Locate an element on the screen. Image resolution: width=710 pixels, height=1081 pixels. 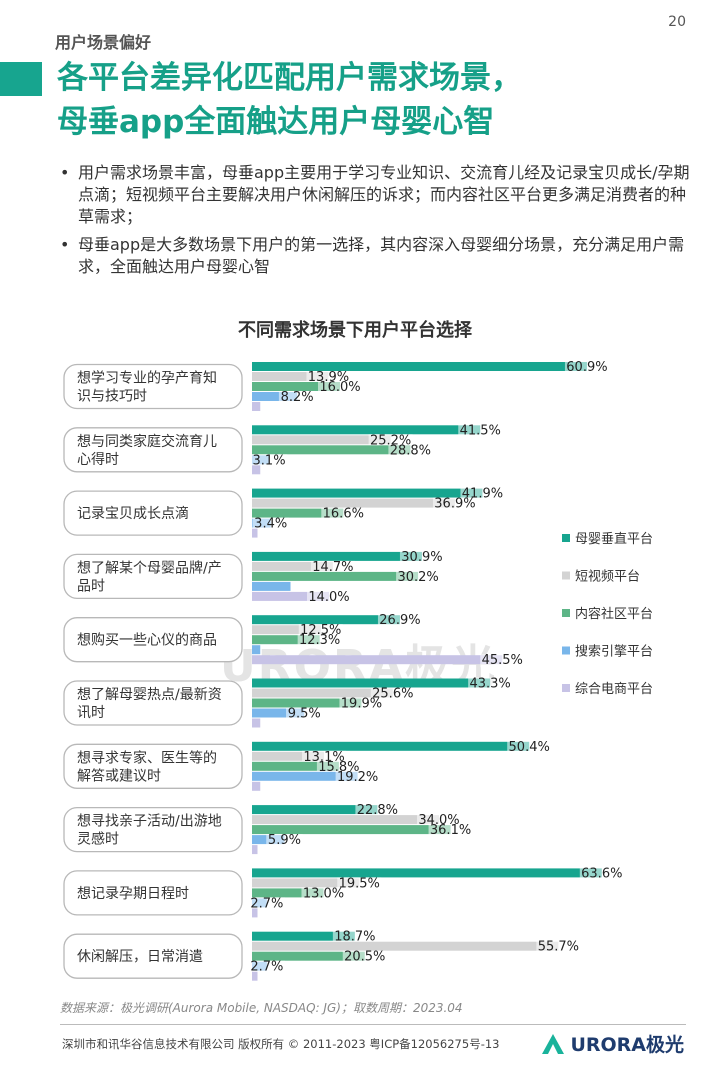
data-label: 19.9% is located at coordinates (361, 704).